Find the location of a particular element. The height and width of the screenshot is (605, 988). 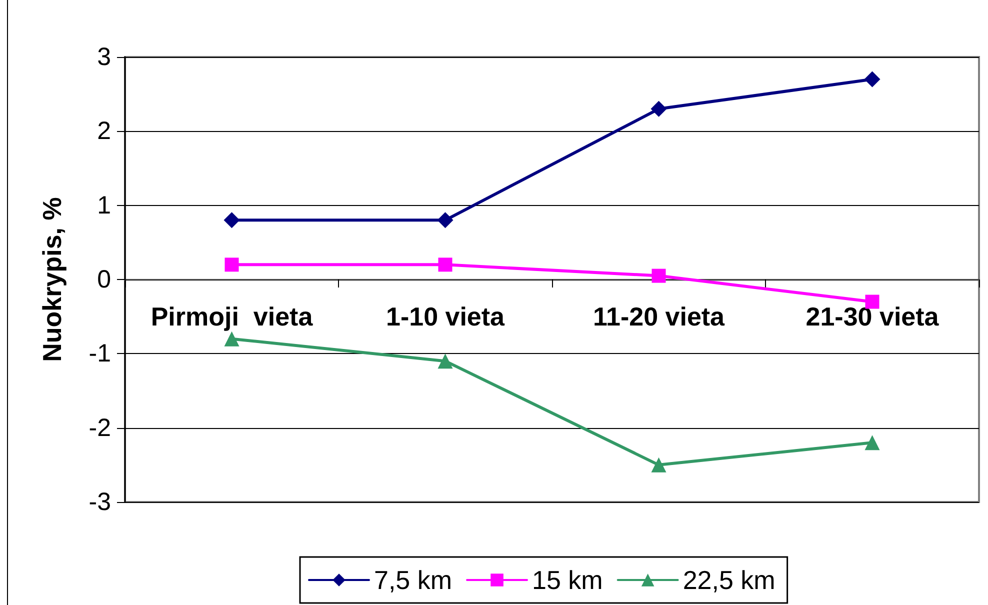

y-tick-label: 3 is located at coordinates (104, 57).